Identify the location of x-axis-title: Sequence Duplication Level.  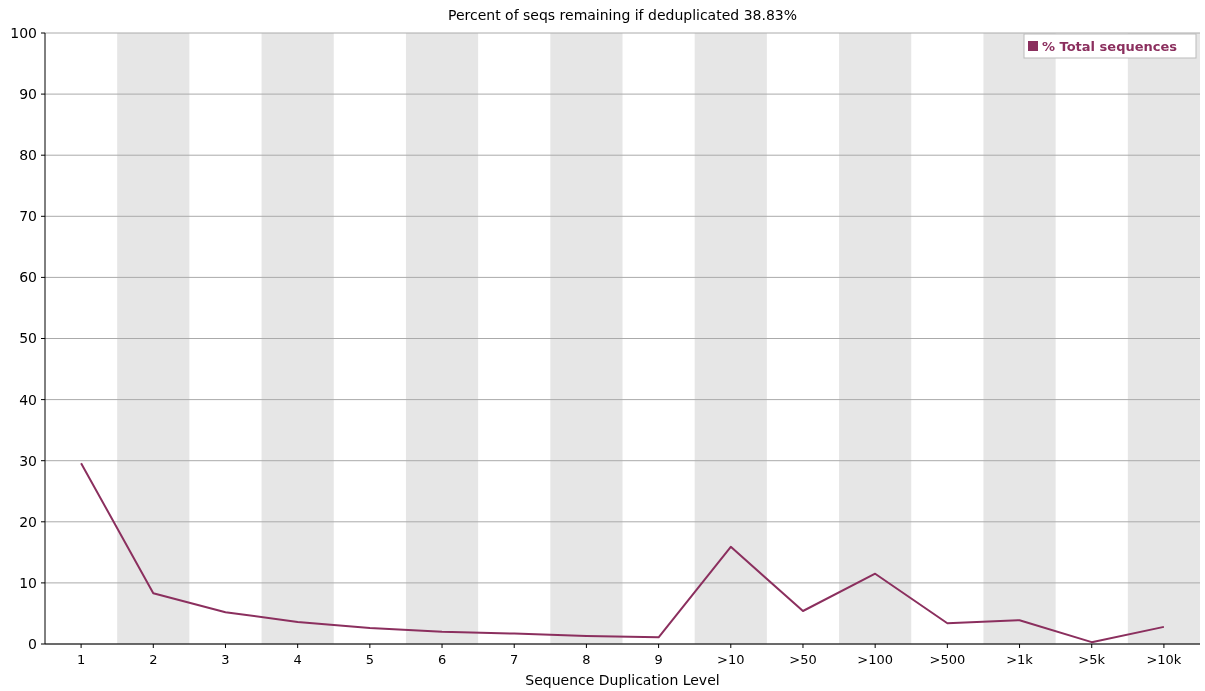
(622, 680).